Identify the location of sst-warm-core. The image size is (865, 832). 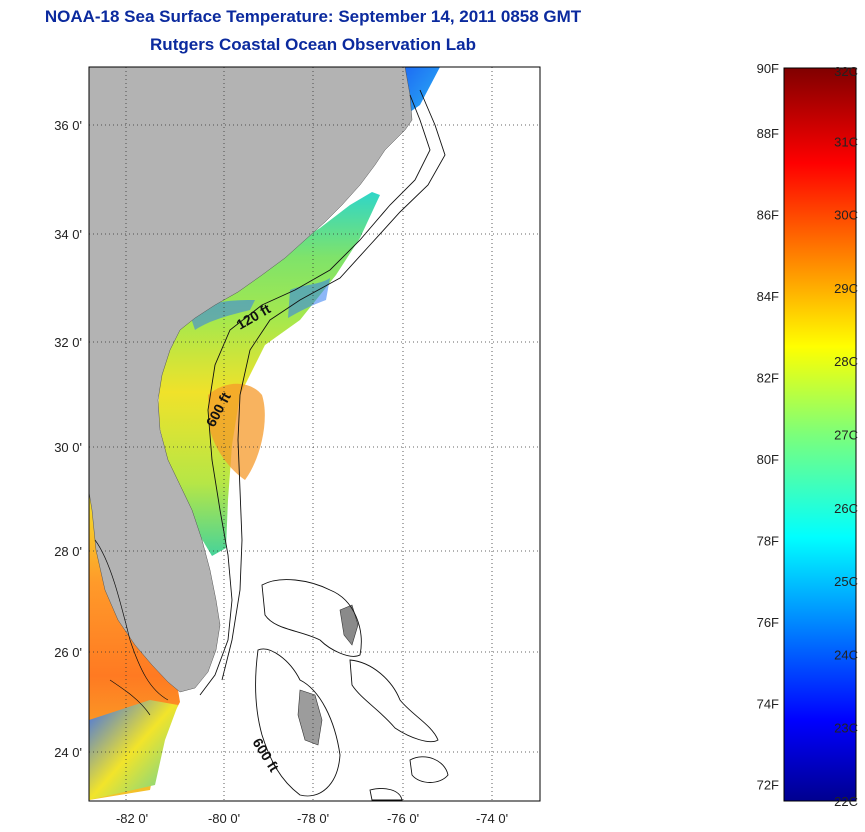
(236, 431).